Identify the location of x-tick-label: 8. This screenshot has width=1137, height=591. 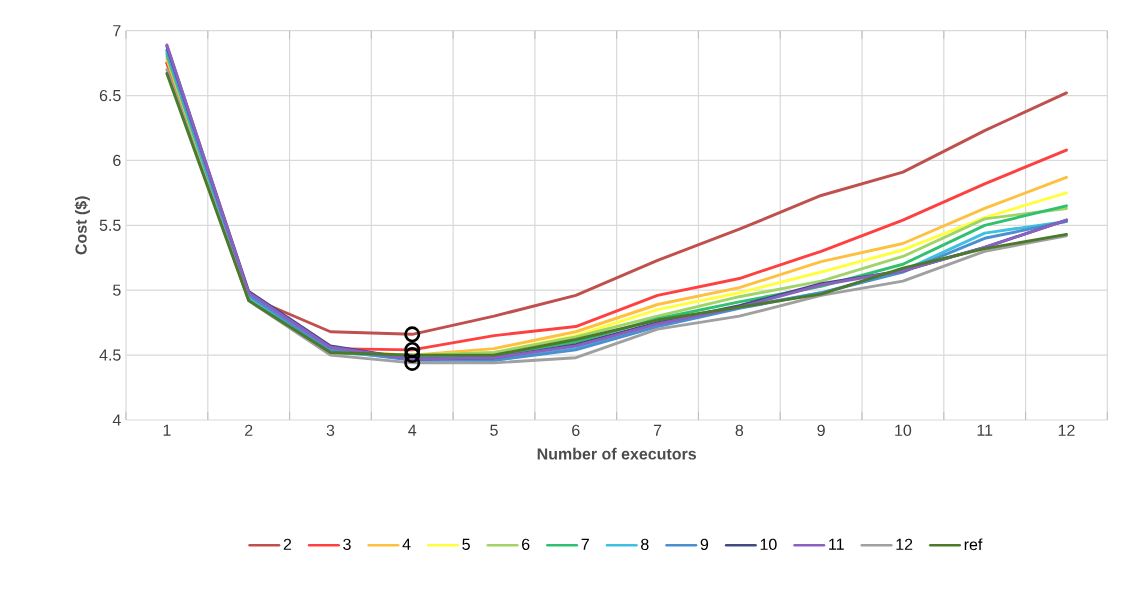
(739, 430).